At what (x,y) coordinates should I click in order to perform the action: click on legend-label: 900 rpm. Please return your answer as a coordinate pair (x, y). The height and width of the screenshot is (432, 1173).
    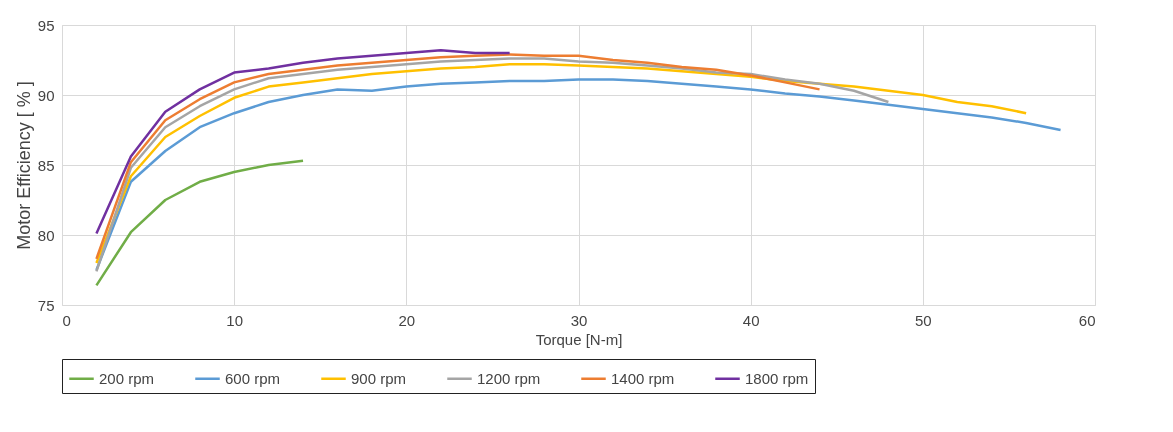
    Looking at the image, I should click on (379, 378).